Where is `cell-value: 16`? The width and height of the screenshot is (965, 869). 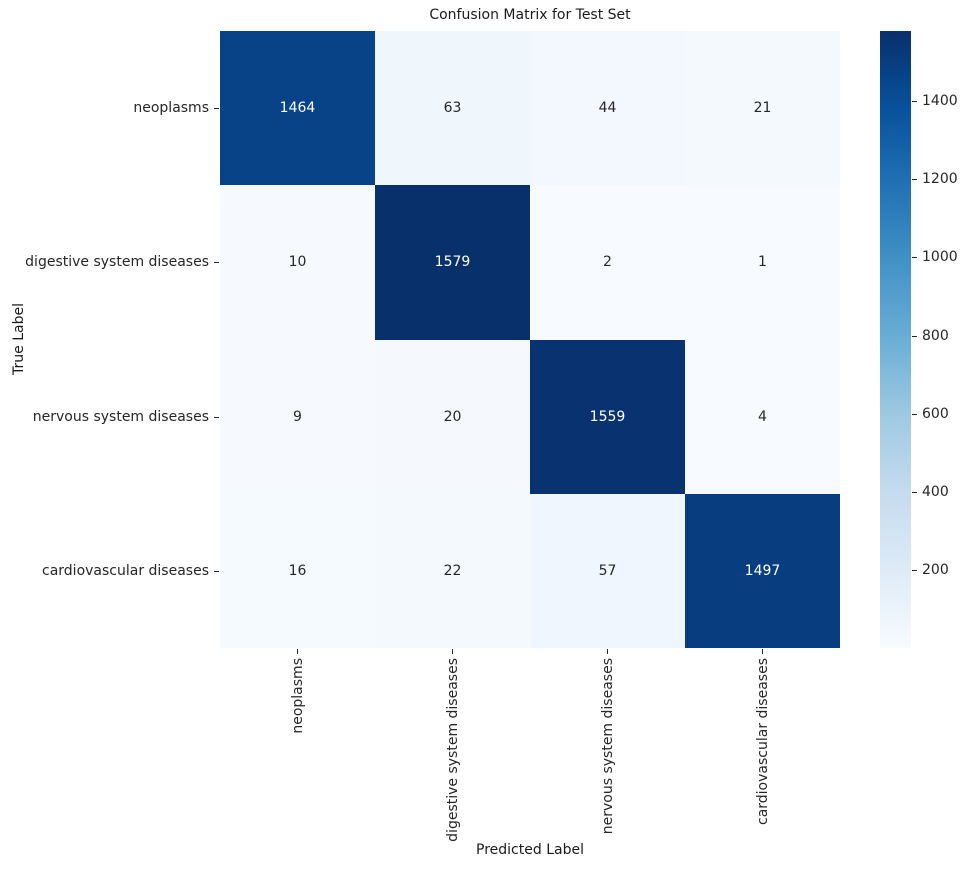
cell-value: 16 is located at coordinates (297, 570).